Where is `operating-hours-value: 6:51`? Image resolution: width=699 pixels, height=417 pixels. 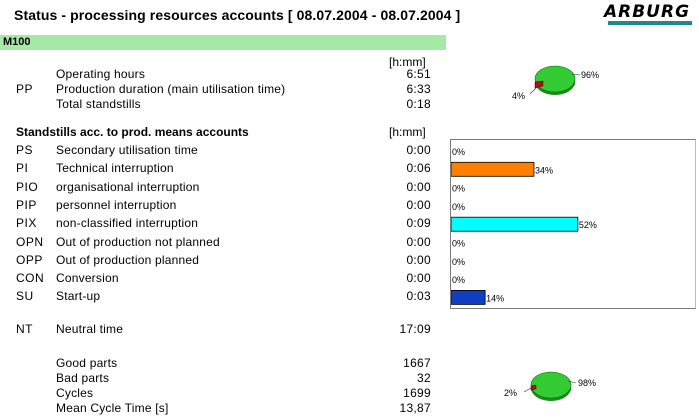 operating-hours-value: 6:51 is located at coordinates (418, 74).